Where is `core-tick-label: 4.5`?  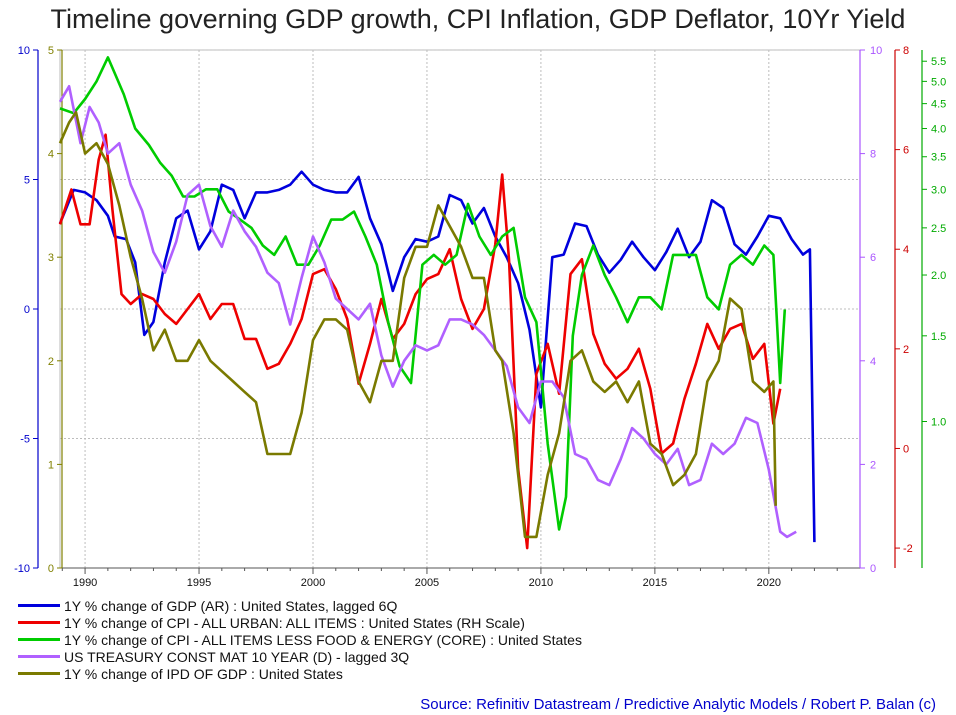 core-tick-label: 4.5 is located at coordinates (938, 105).